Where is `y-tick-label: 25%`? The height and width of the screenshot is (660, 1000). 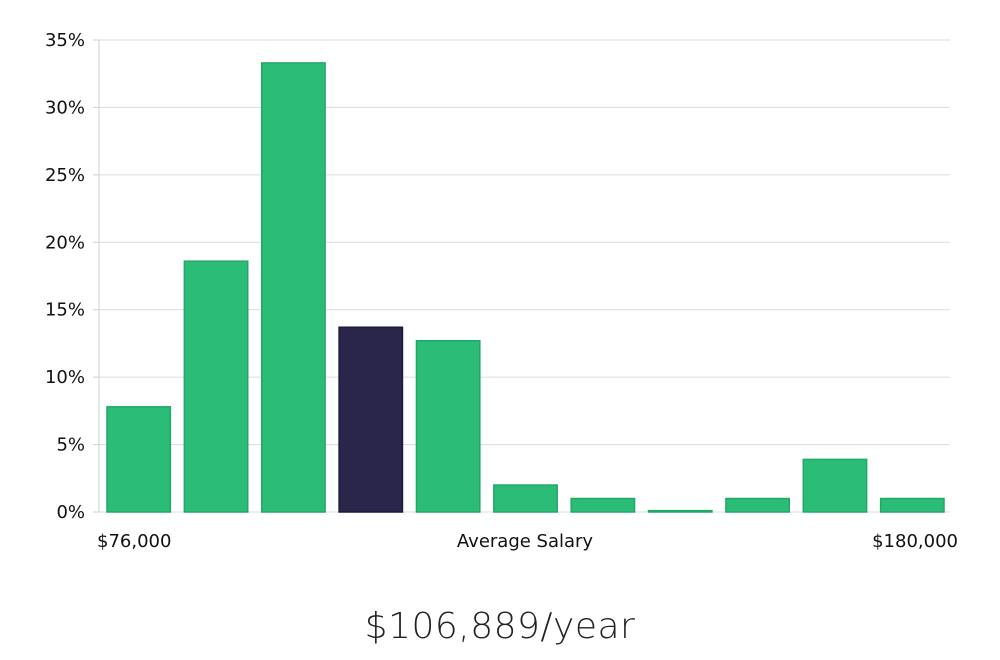 y-tick-label: 25% is located at coordinates (65, 175).